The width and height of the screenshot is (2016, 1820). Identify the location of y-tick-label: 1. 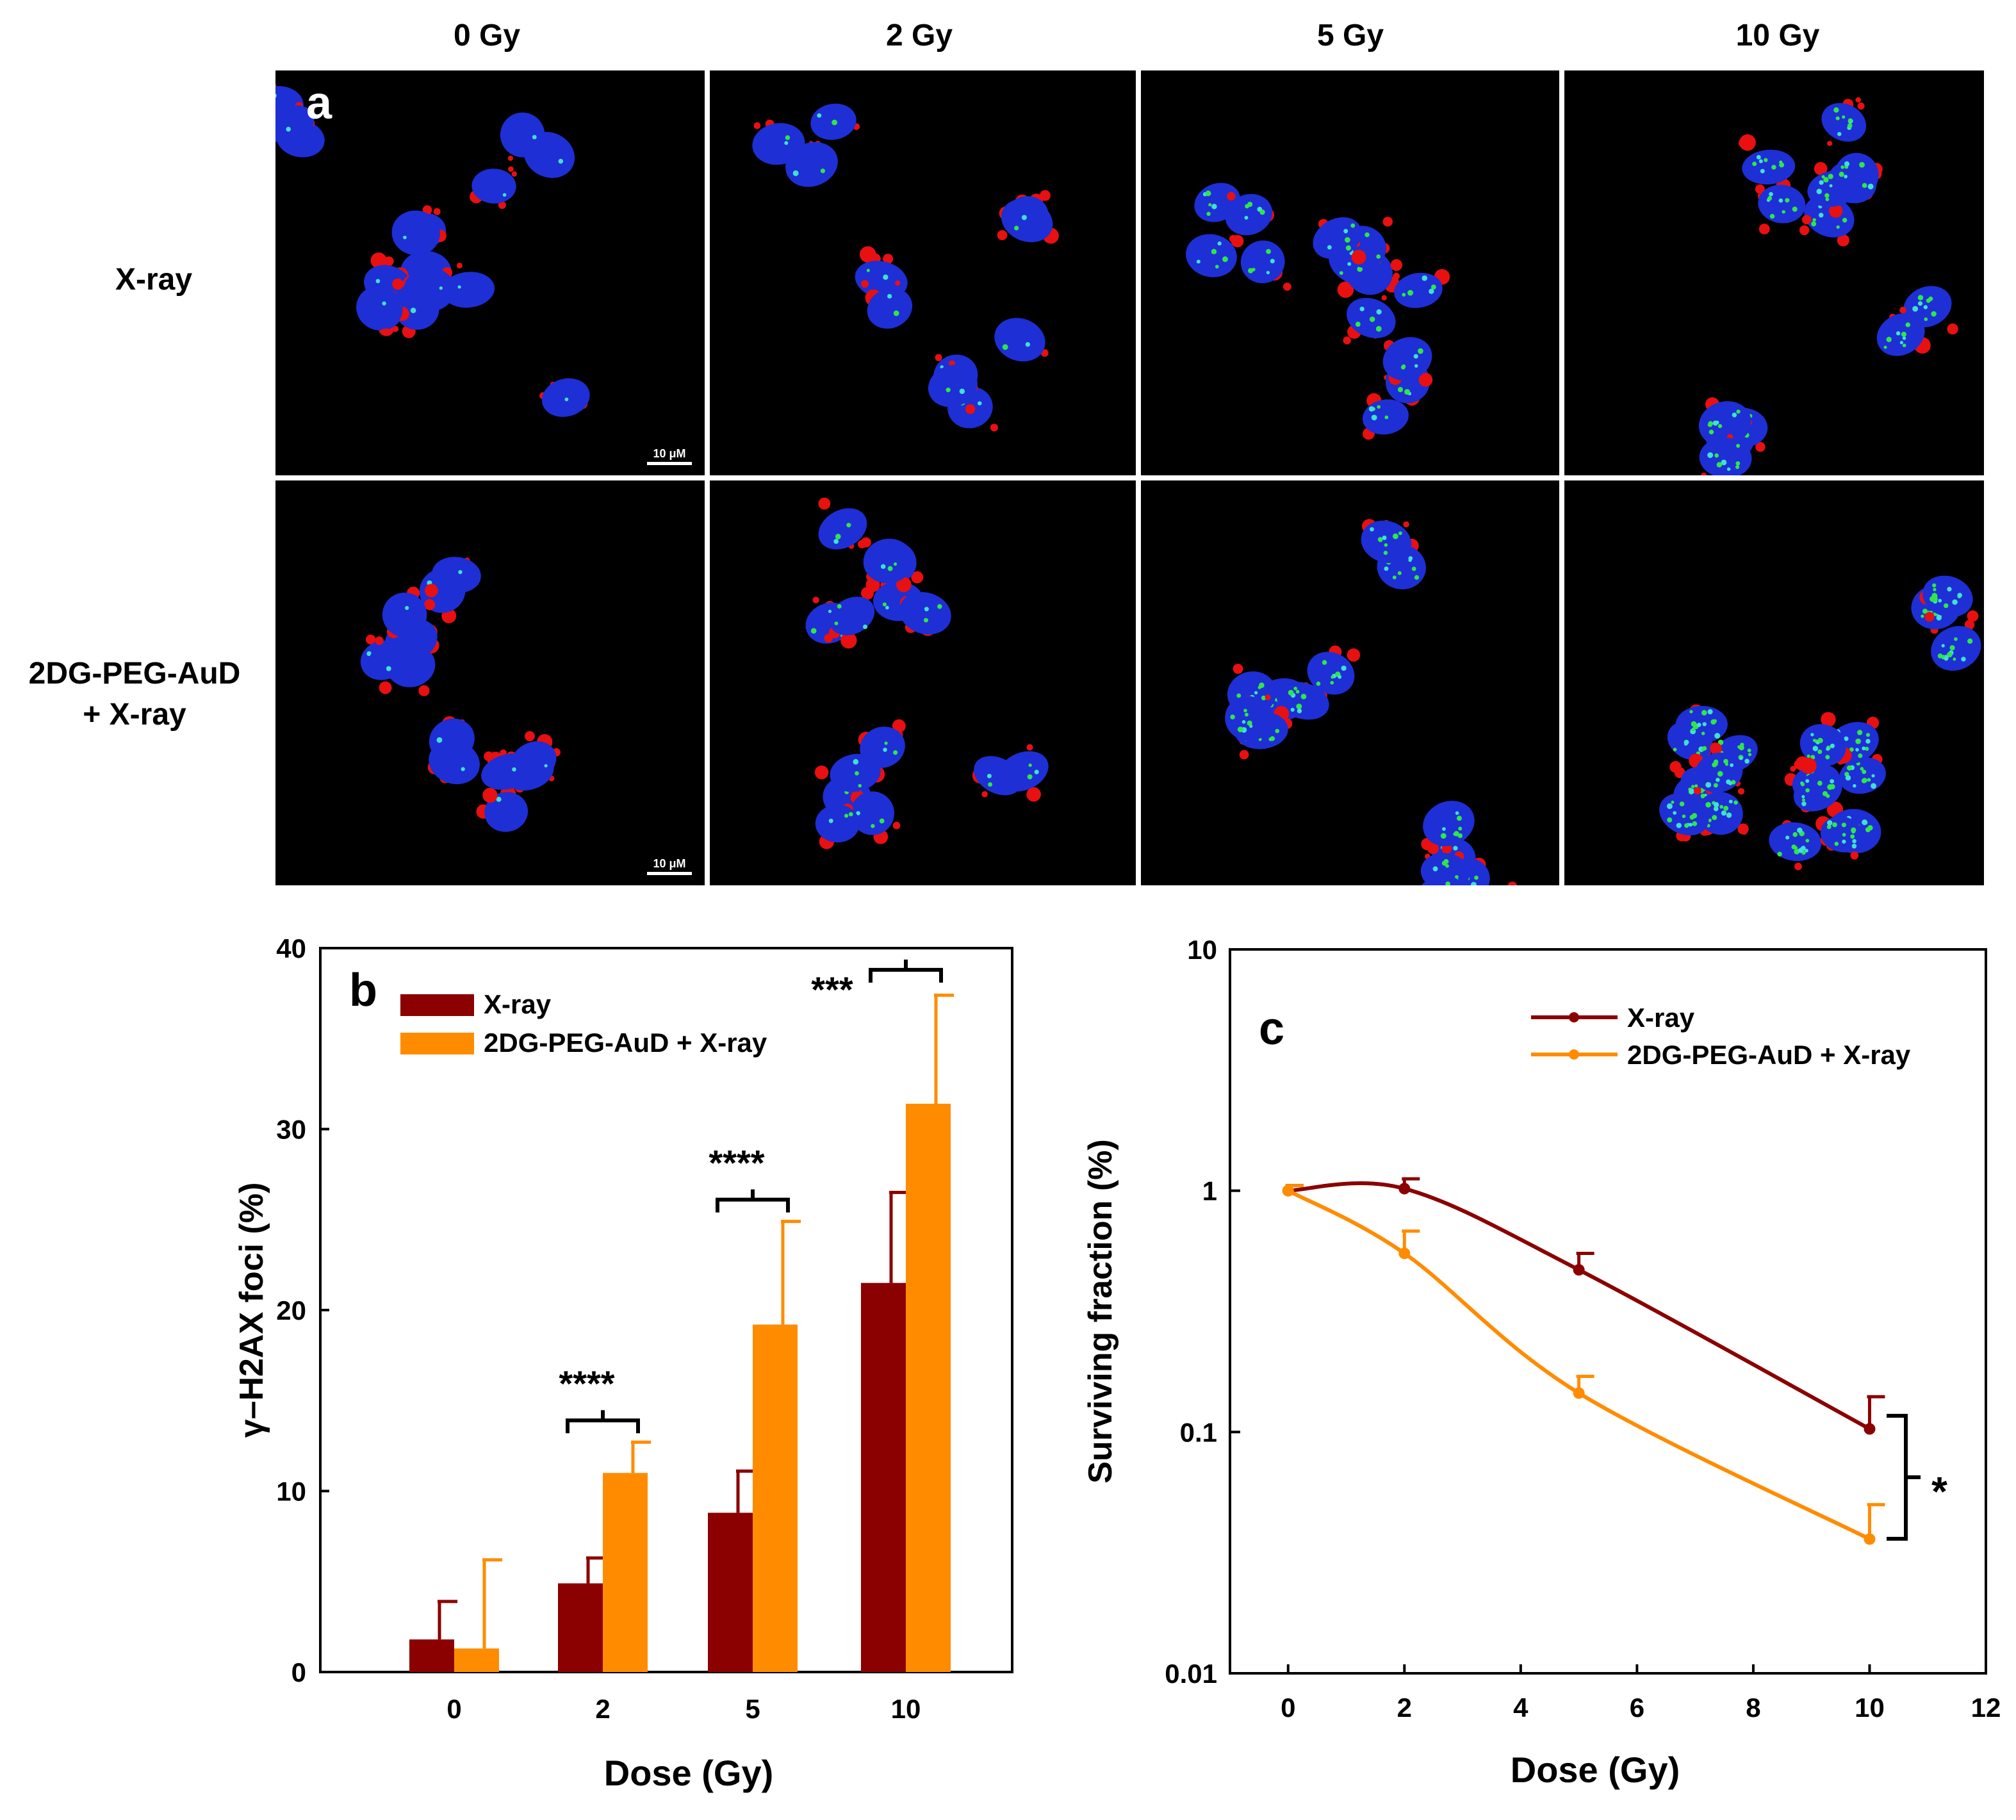
(1209, 1191).